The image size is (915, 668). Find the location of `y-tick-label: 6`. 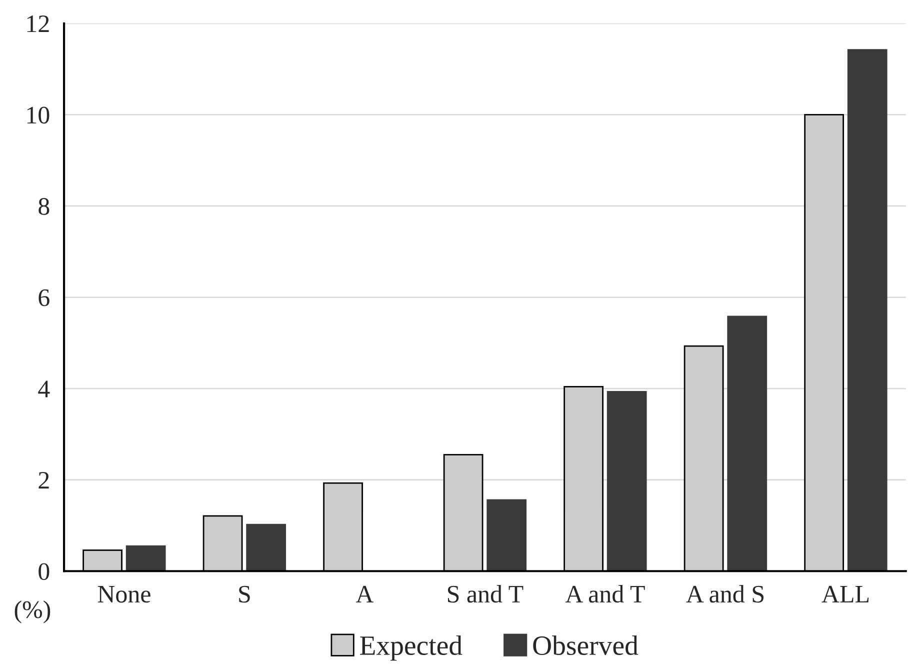

y-tick-label: 6 is located at coordinates (44, 297).